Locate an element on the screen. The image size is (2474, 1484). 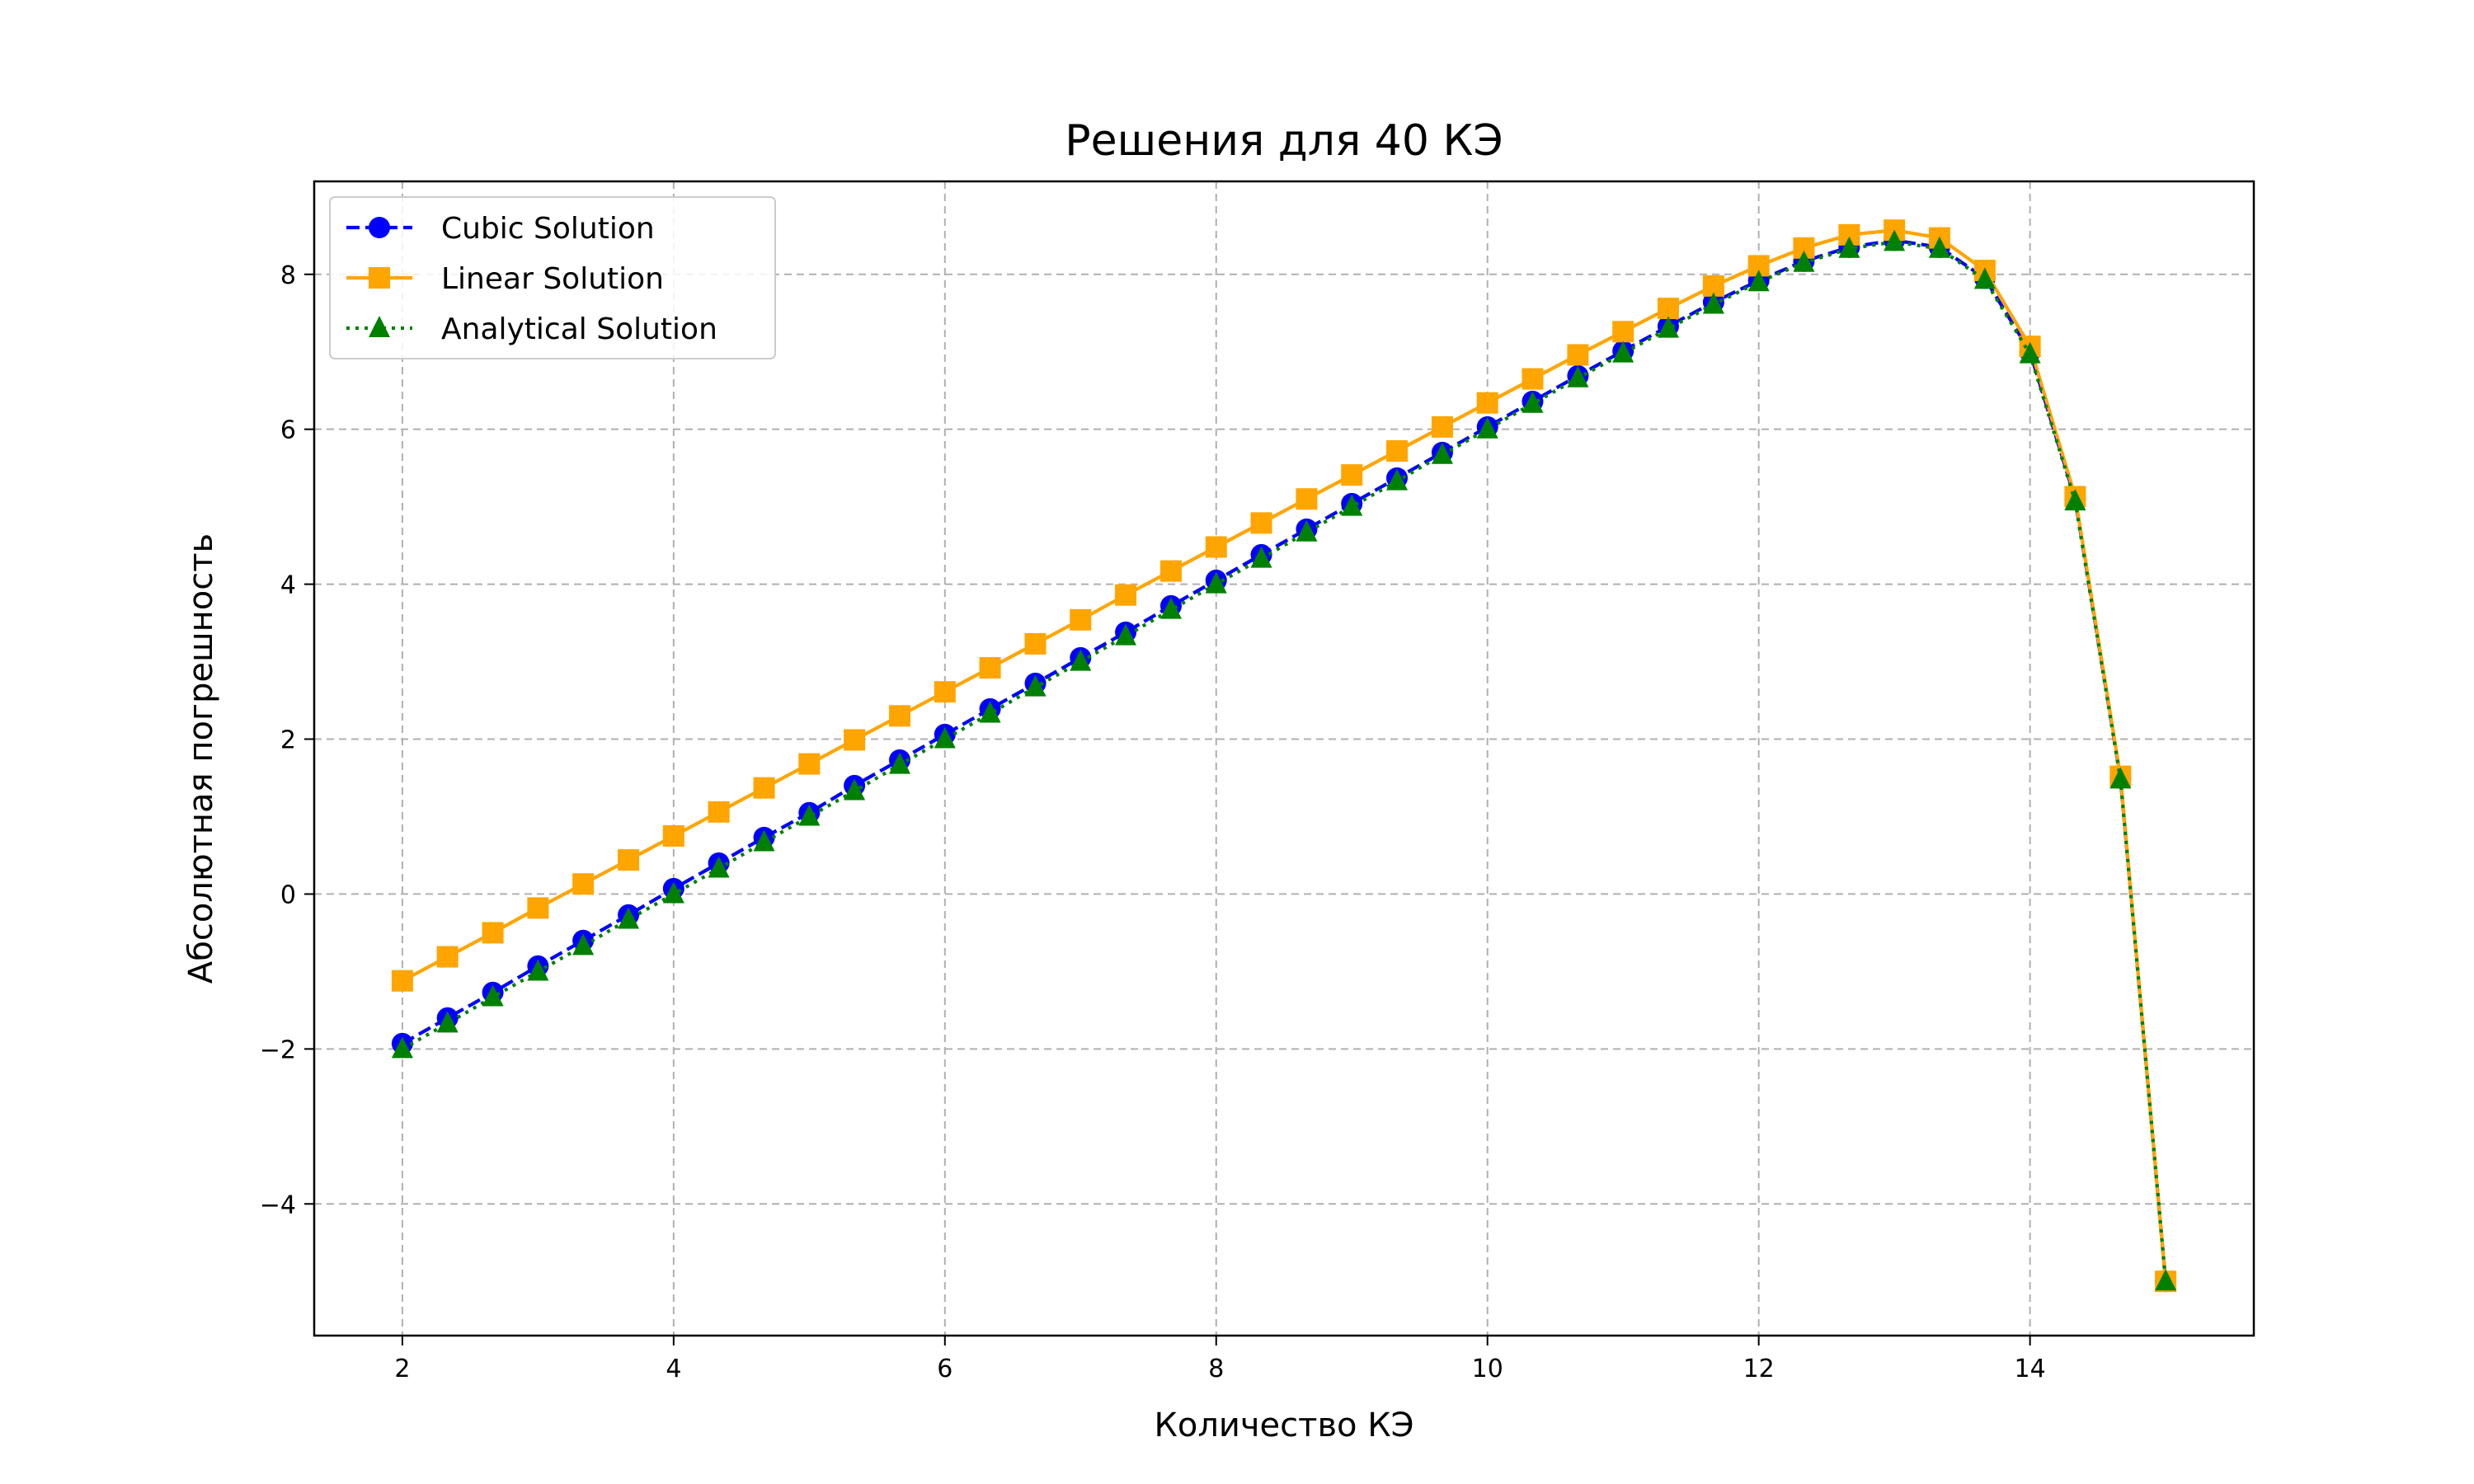
y-tick-label: 0 is located at coordinates (288, 895).